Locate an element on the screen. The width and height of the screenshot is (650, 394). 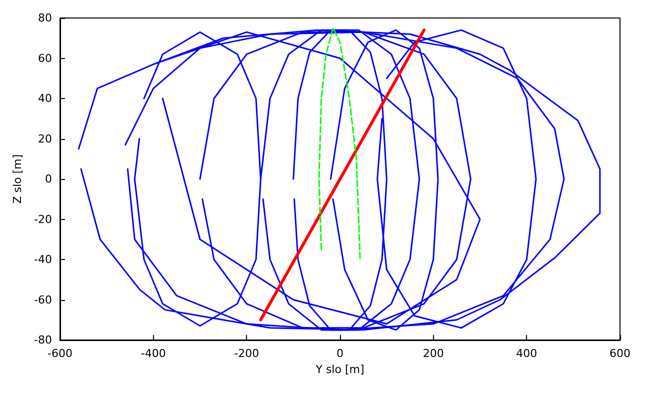
x-tick-label: -400 is located at coordinates (153, 353).